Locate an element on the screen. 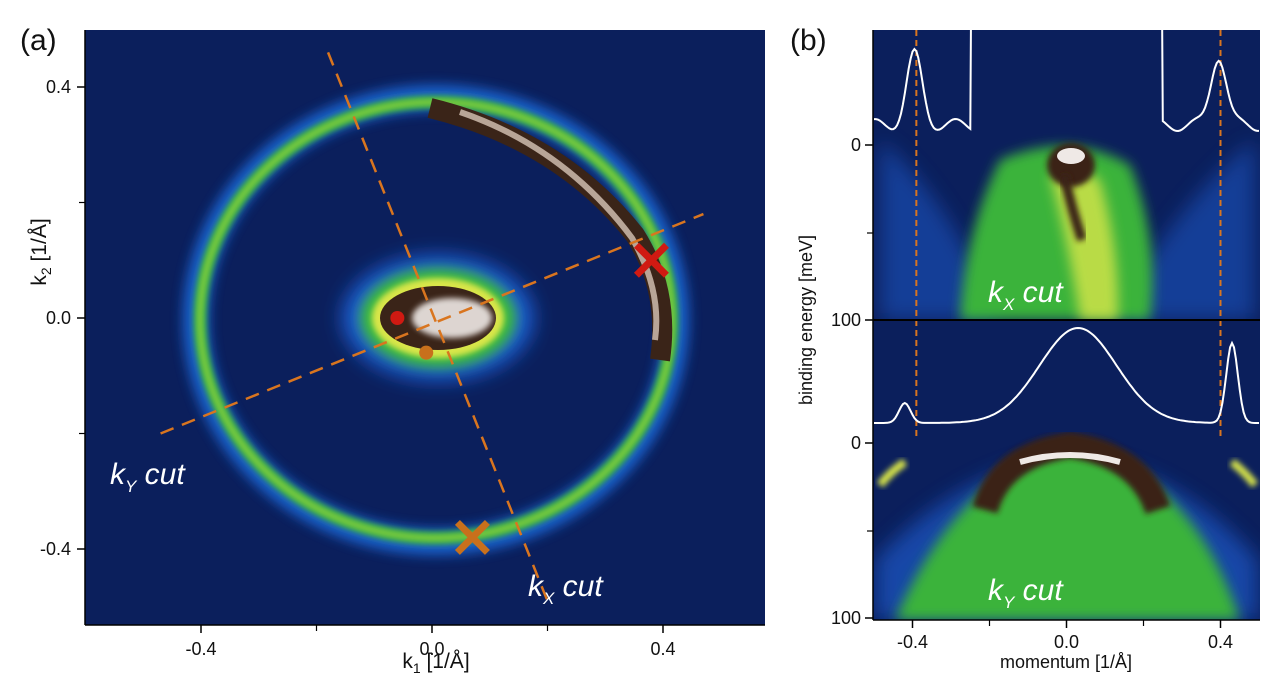 The width and height of the screenshot is (1280, 695). panel-b-top-edc-curve is located at coordinates (1066, 66).